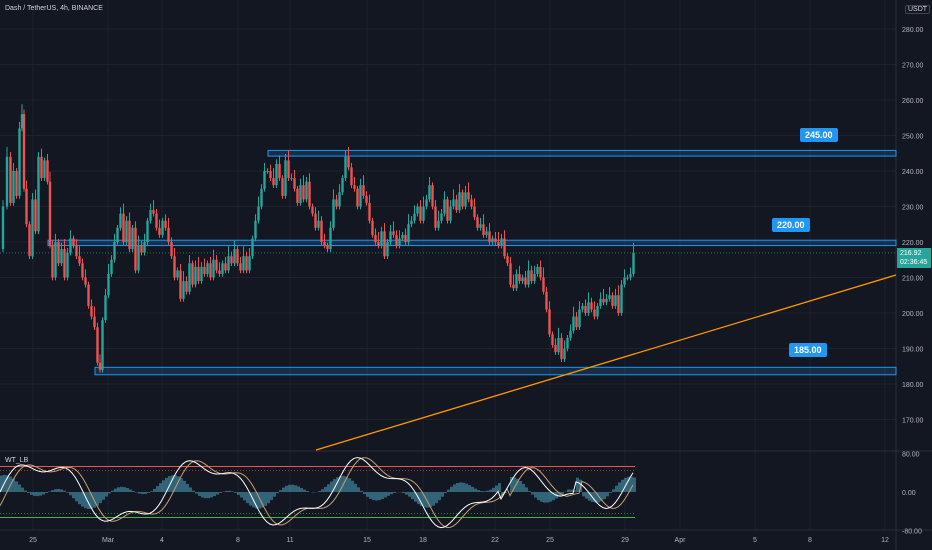 This screenshot has width=932, height=550. Describe the element at coordinates (913, 101) in the screenshot. I see `price-tick-label: 260.00` at that location.